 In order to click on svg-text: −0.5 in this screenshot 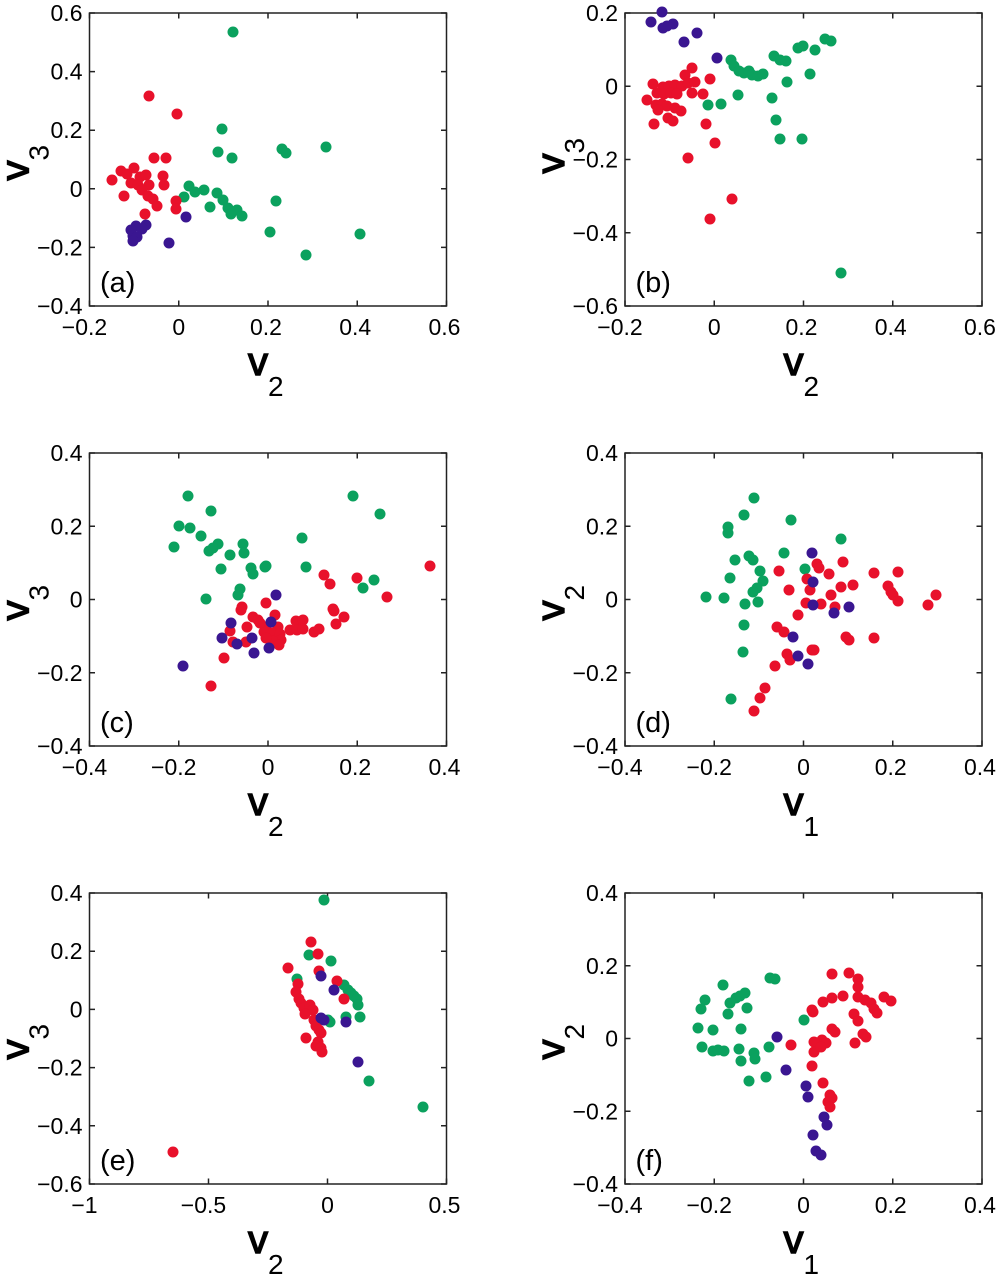, I will do `click(203, 1205)`.